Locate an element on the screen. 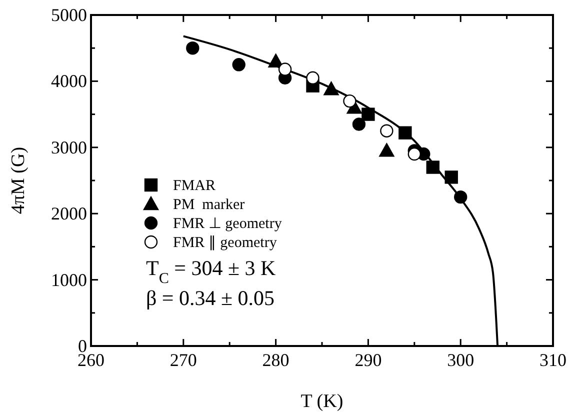 The width and height of the screenshot is (571, 419). legend-label: FMR ⊥ geometry is located at coordinates (227, 224).